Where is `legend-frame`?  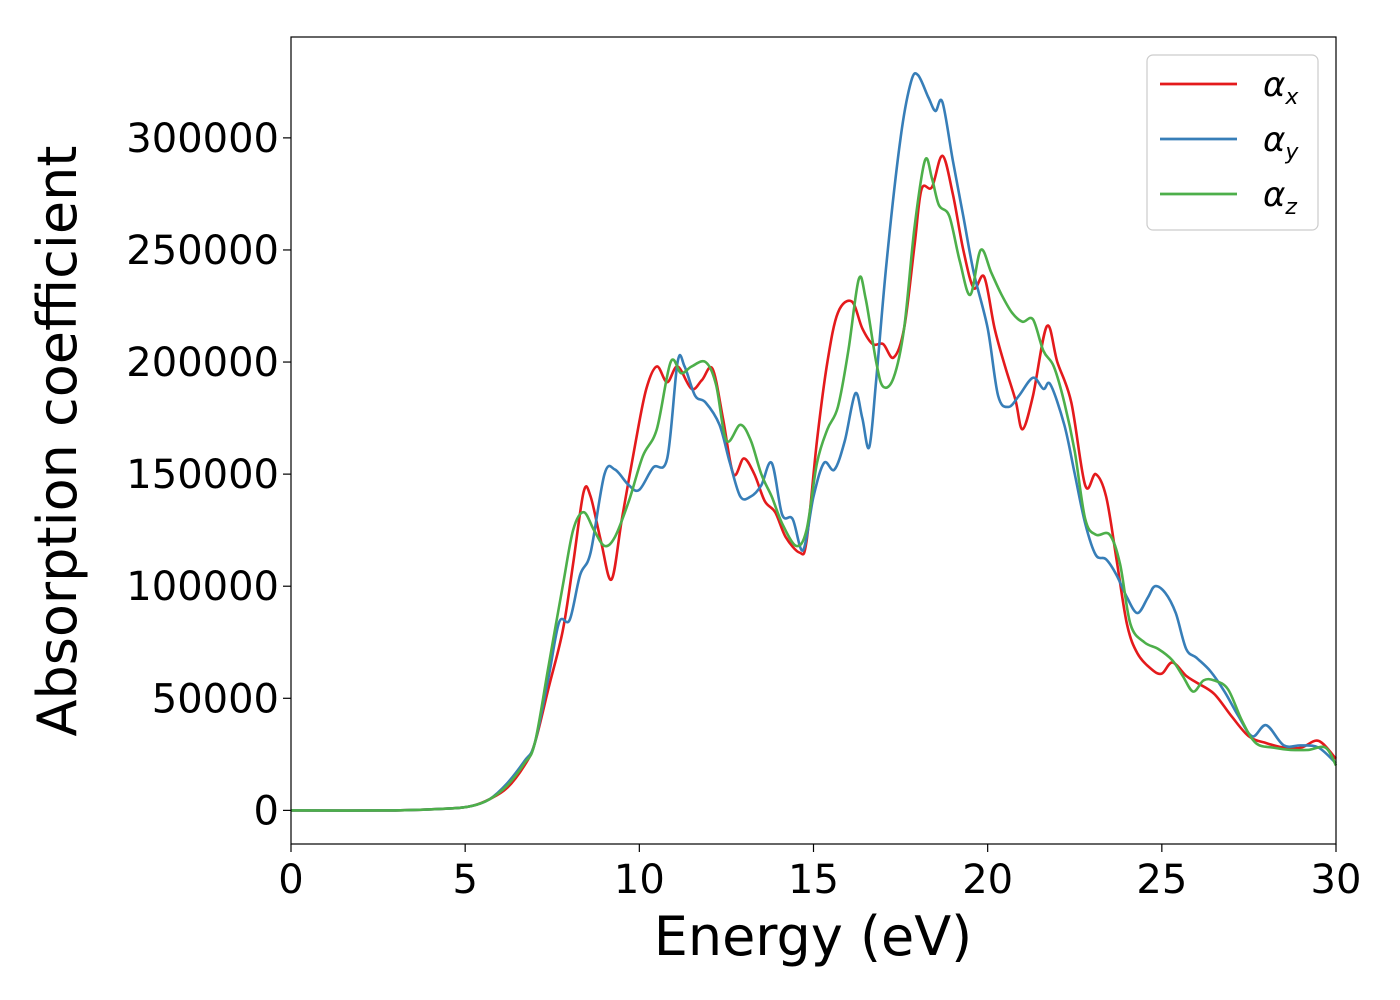 legend-frame is located at coordinates (1232, 142).